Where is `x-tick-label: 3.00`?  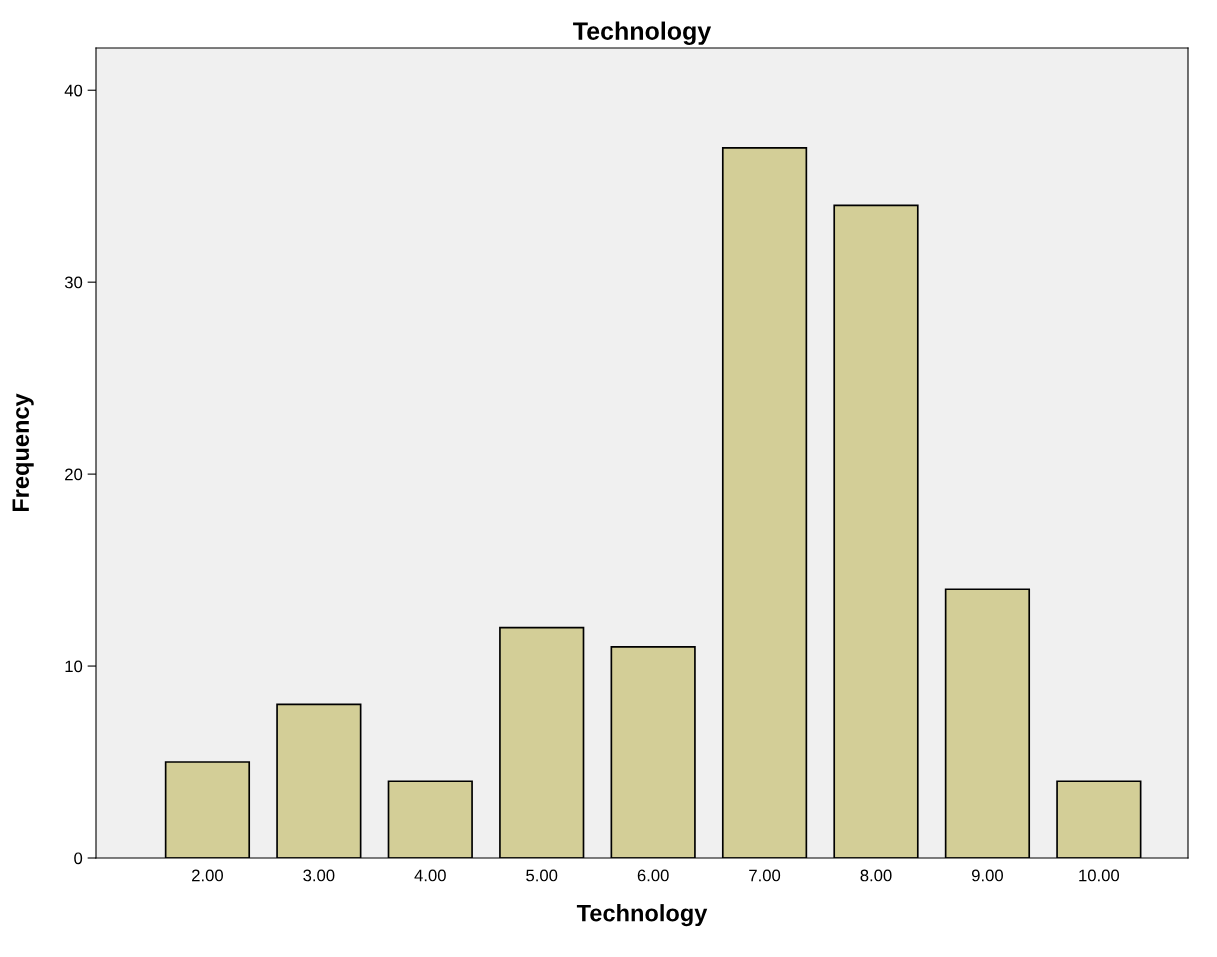 x-tick-label: 3.00 is located at coordinates (319, 875).